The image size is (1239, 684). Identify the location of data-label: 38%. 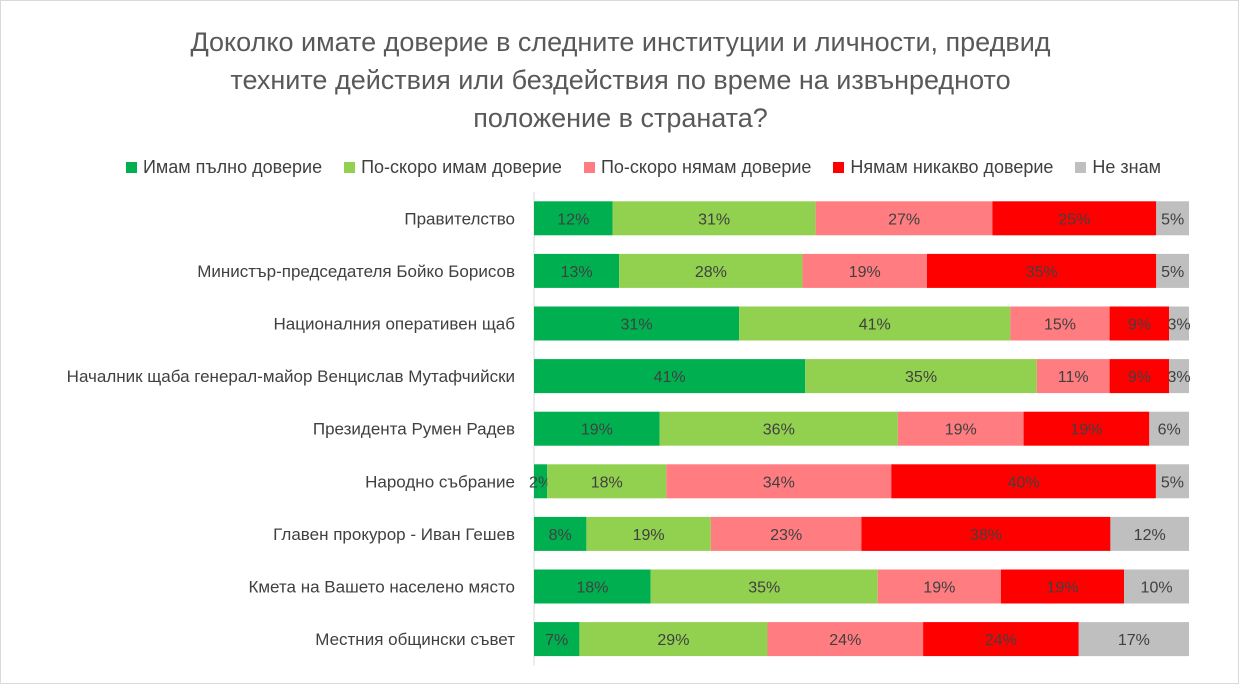
(986, 535).